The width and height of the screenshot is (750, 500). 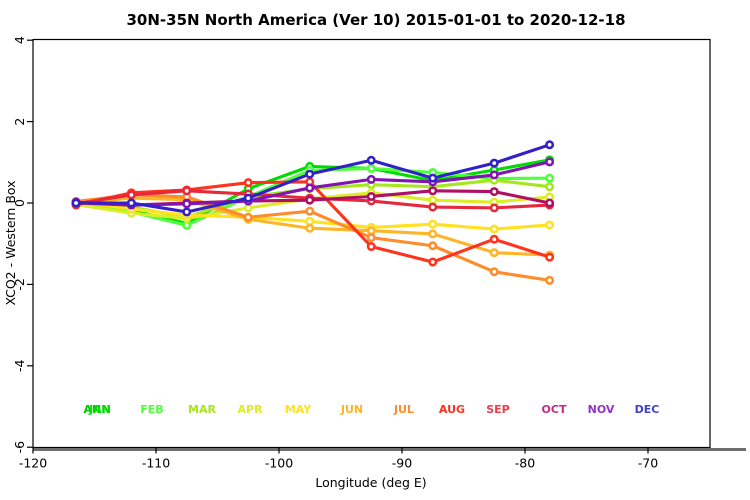 What do you see at coordinates (279, 463) in the screenshot?
I see `x-axis-tick-label: -100` at bounding box center [279, 463].